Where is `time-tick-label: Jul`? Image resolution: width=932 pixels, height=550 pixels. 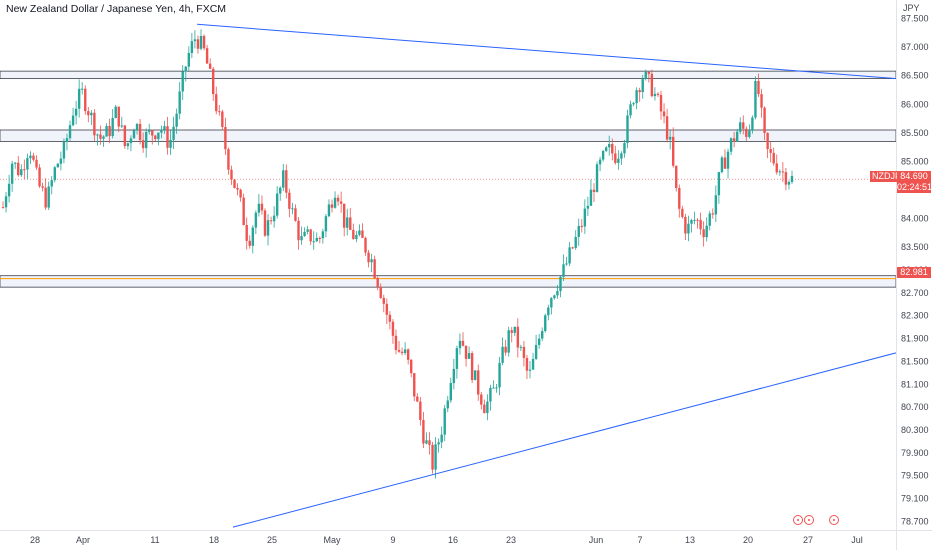 time-tick-label: Jul is located at coordinates (857, 540).